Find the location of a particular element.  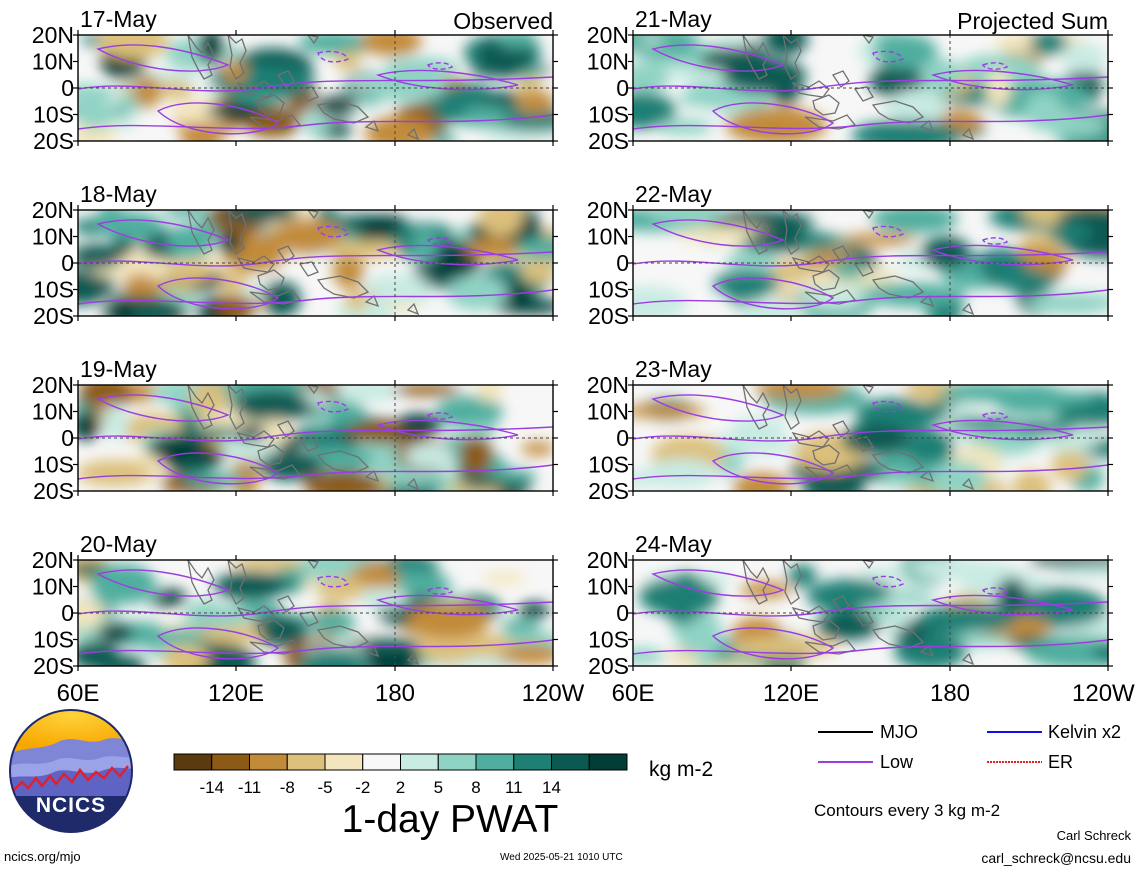

panel-date: 18-May is located at coordinates (118, 194).